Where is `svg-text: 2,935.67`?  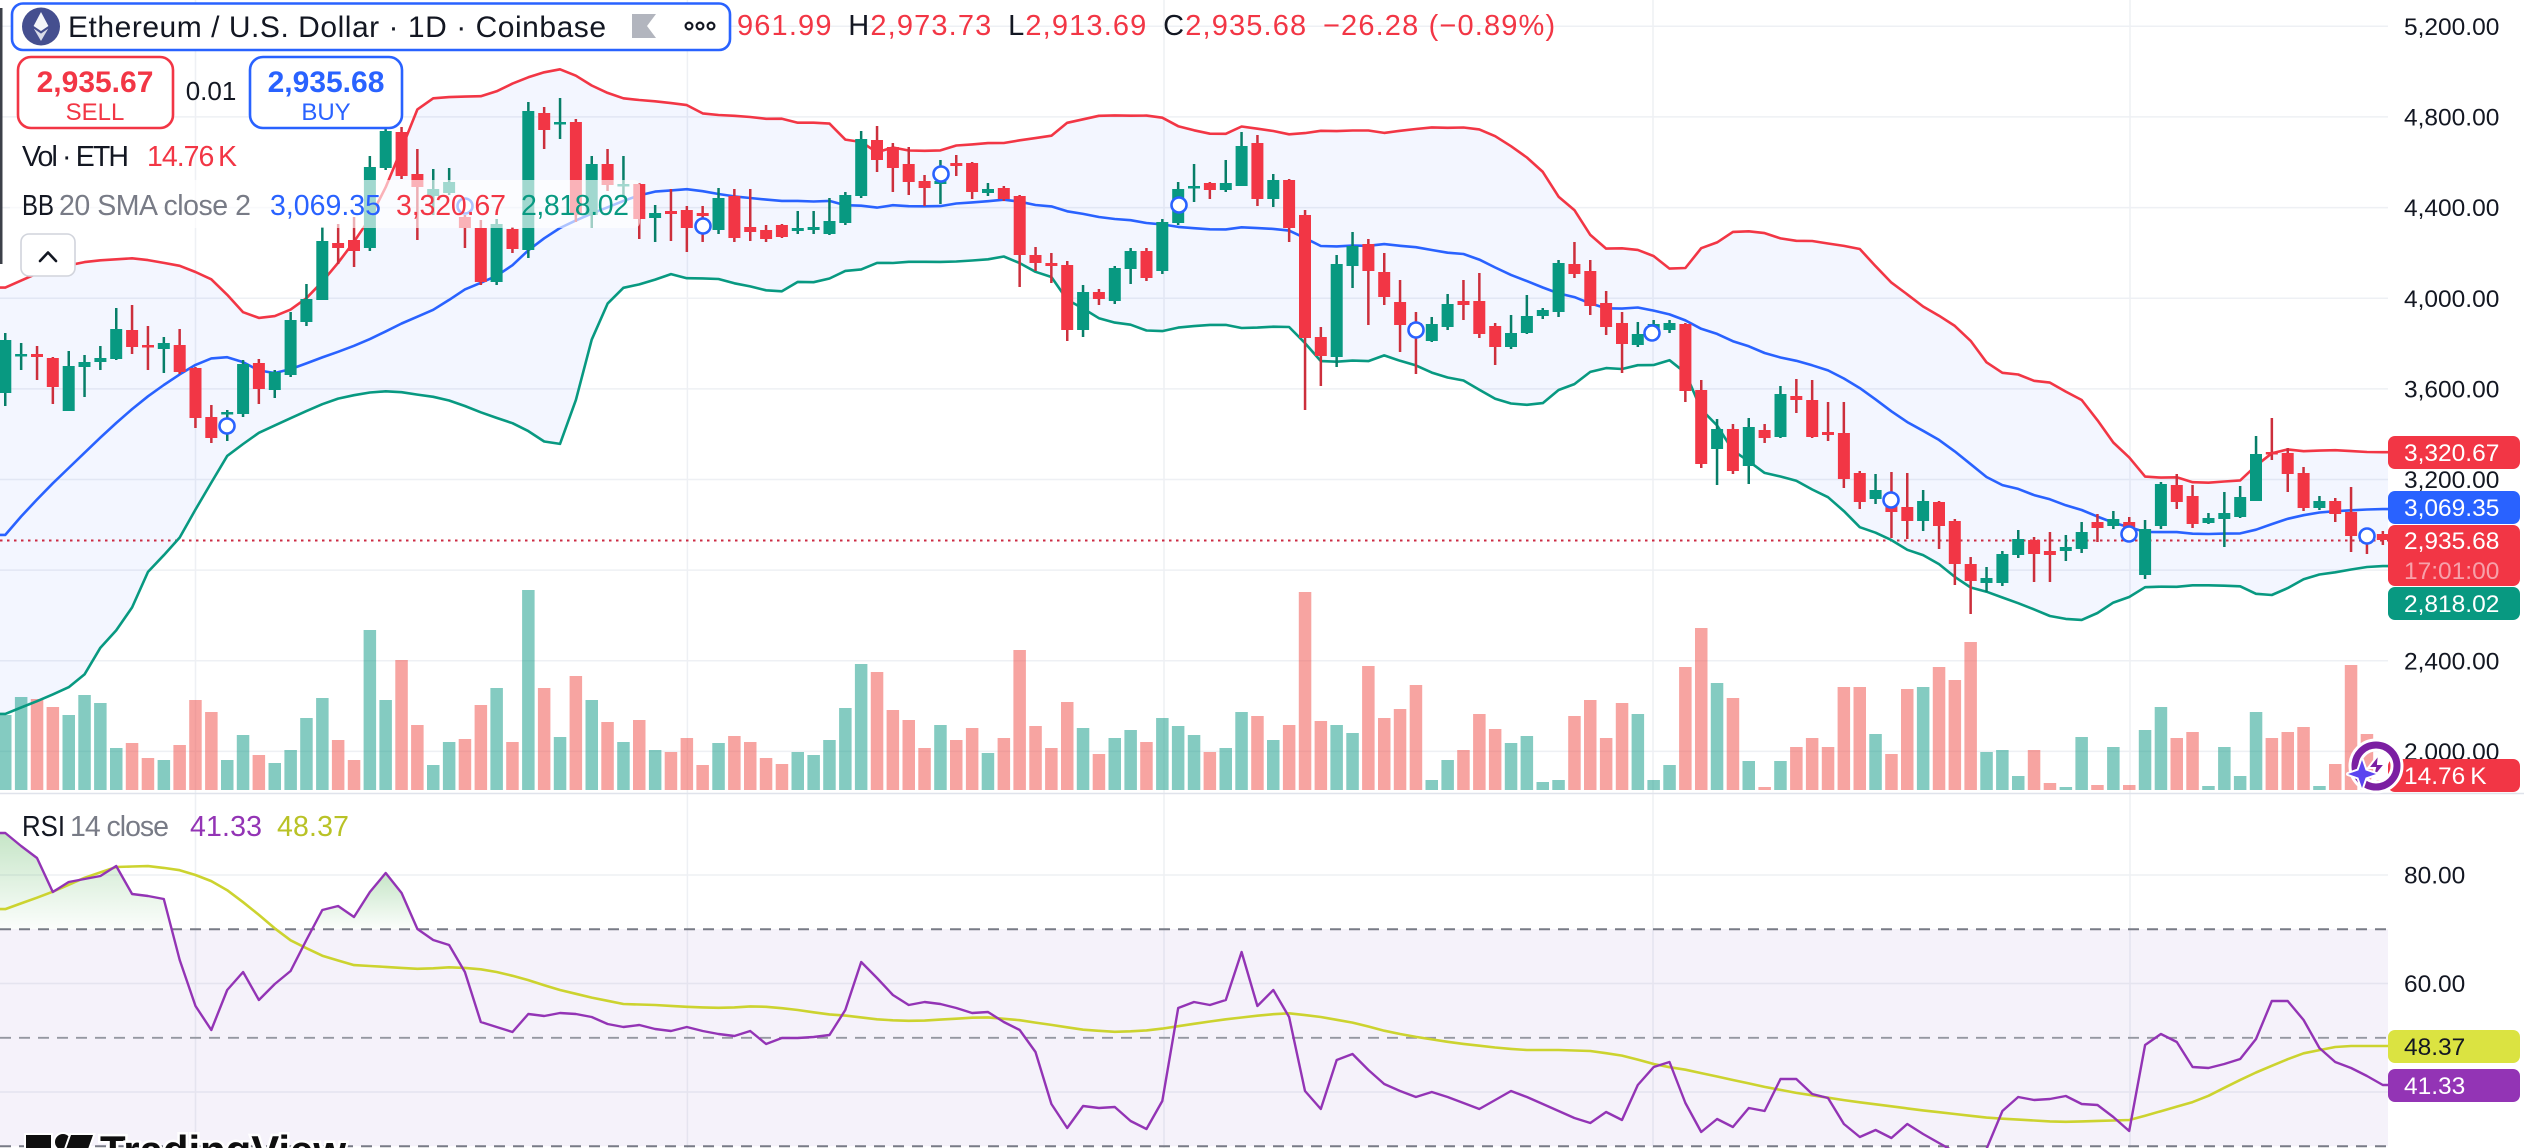
svg-text: 2,935.67 is located at coordinates (95, 82).